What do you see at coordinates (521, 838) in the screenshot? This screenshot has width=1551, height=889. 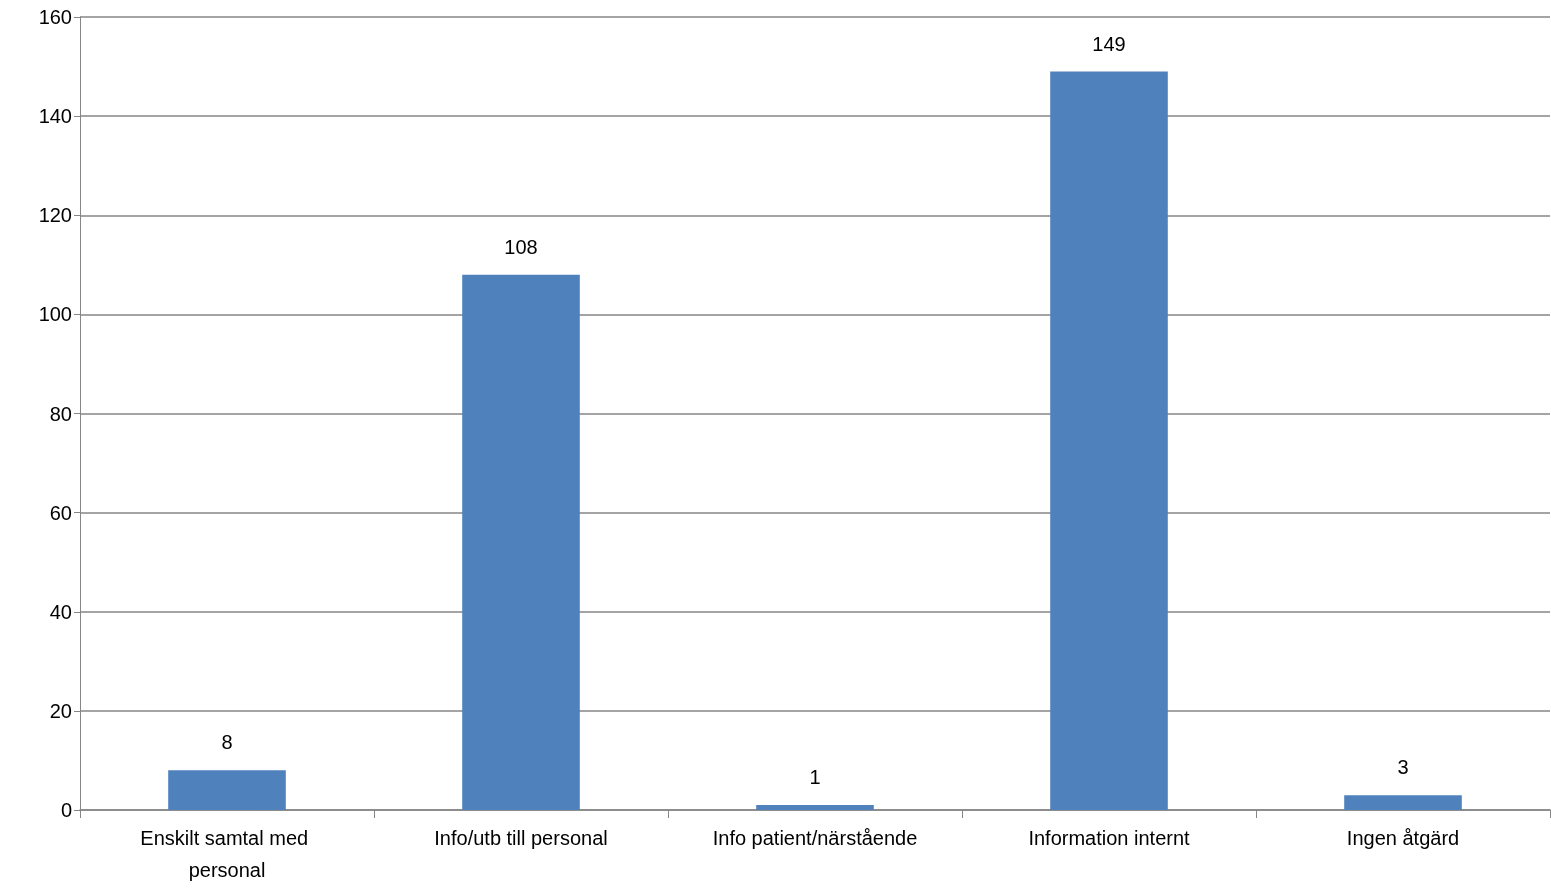 I see `x-tick-label: Info/utb till personal` at bounding box center [521, 838].